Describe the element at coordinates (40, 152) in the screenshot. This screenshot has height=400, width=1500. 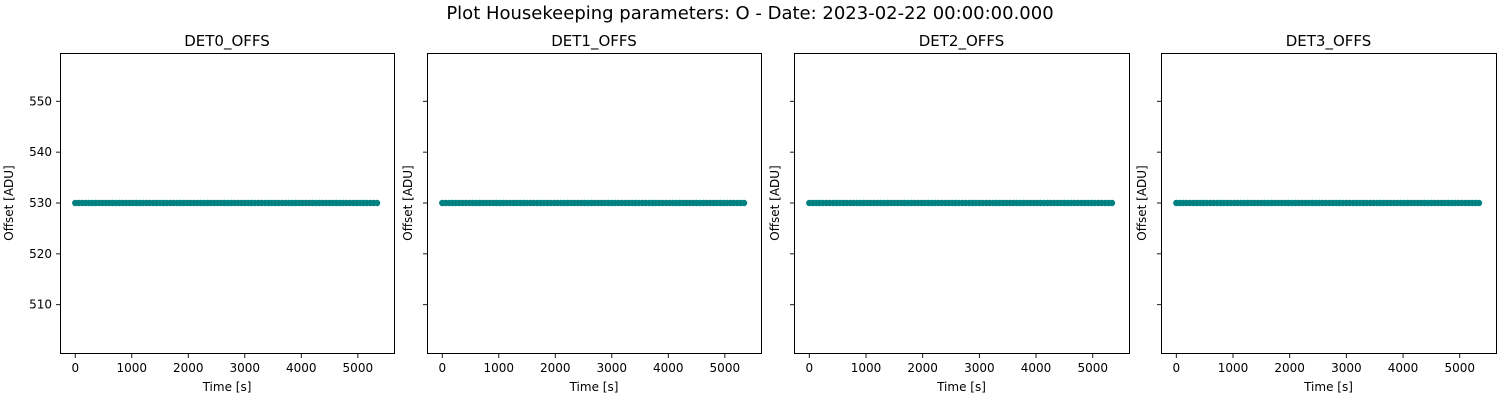
I see `y-tick-label: 540` at that location.